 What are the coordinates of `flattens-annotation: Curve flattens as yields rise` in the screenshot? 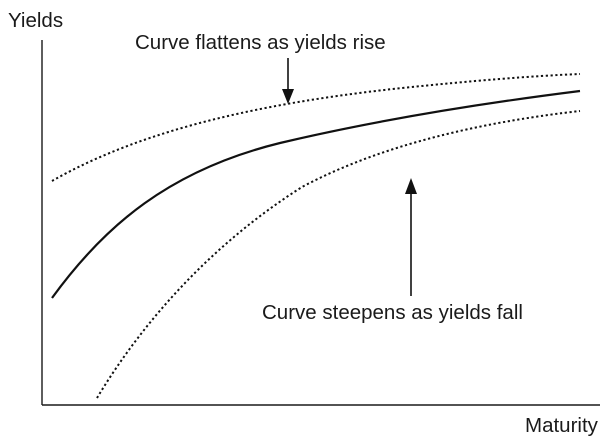 It's located at (260, 42).